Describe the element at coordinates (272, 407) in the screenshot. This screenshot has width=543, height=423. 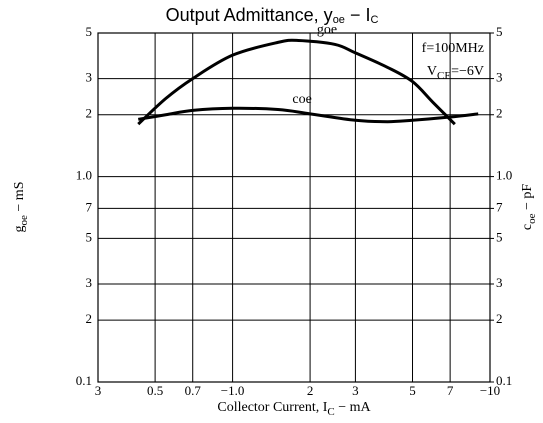
I see `x-axis-label-part: Collector Current, I` at that location.